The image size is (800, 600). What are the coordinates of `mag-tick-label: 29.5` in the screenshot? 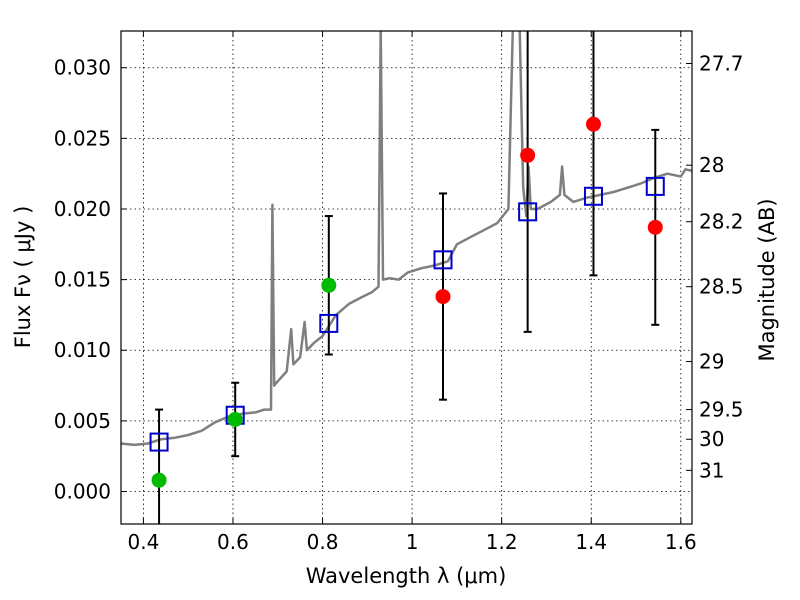 It's located at (721, 410).